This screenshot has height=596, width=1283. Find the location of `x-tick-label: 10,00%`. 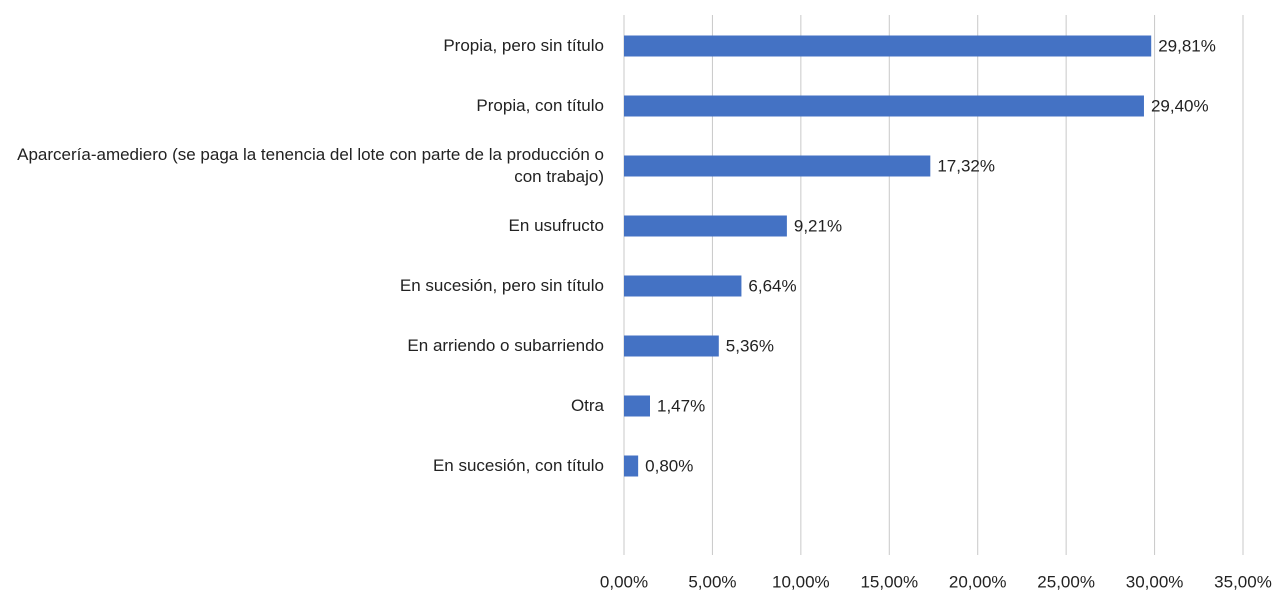

x-tick-label: 10,00% is located at coordinates (801, 581).